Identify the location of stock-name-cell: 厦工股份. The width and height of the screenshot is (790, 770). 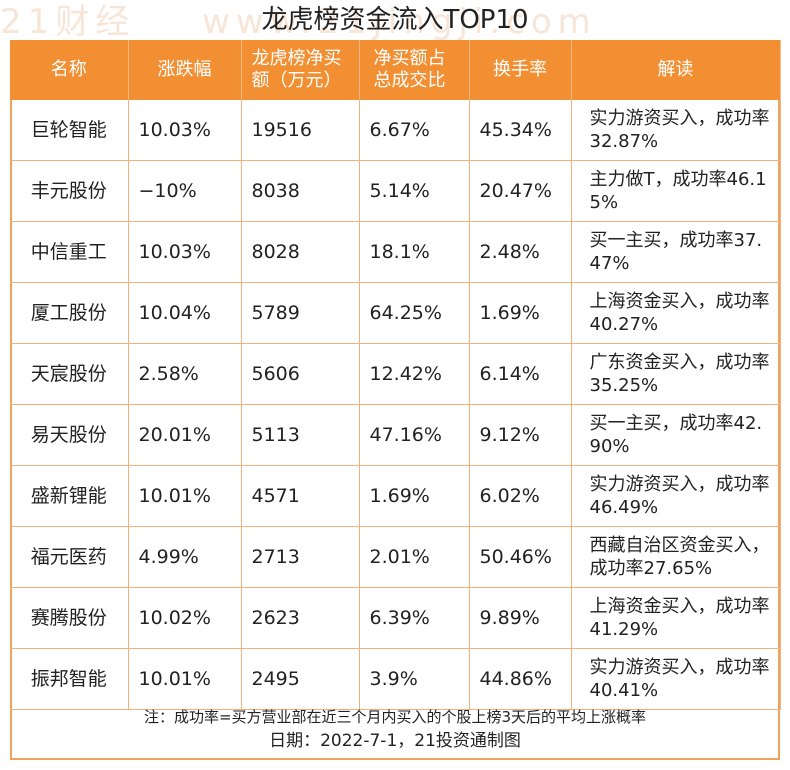
(69, 313).